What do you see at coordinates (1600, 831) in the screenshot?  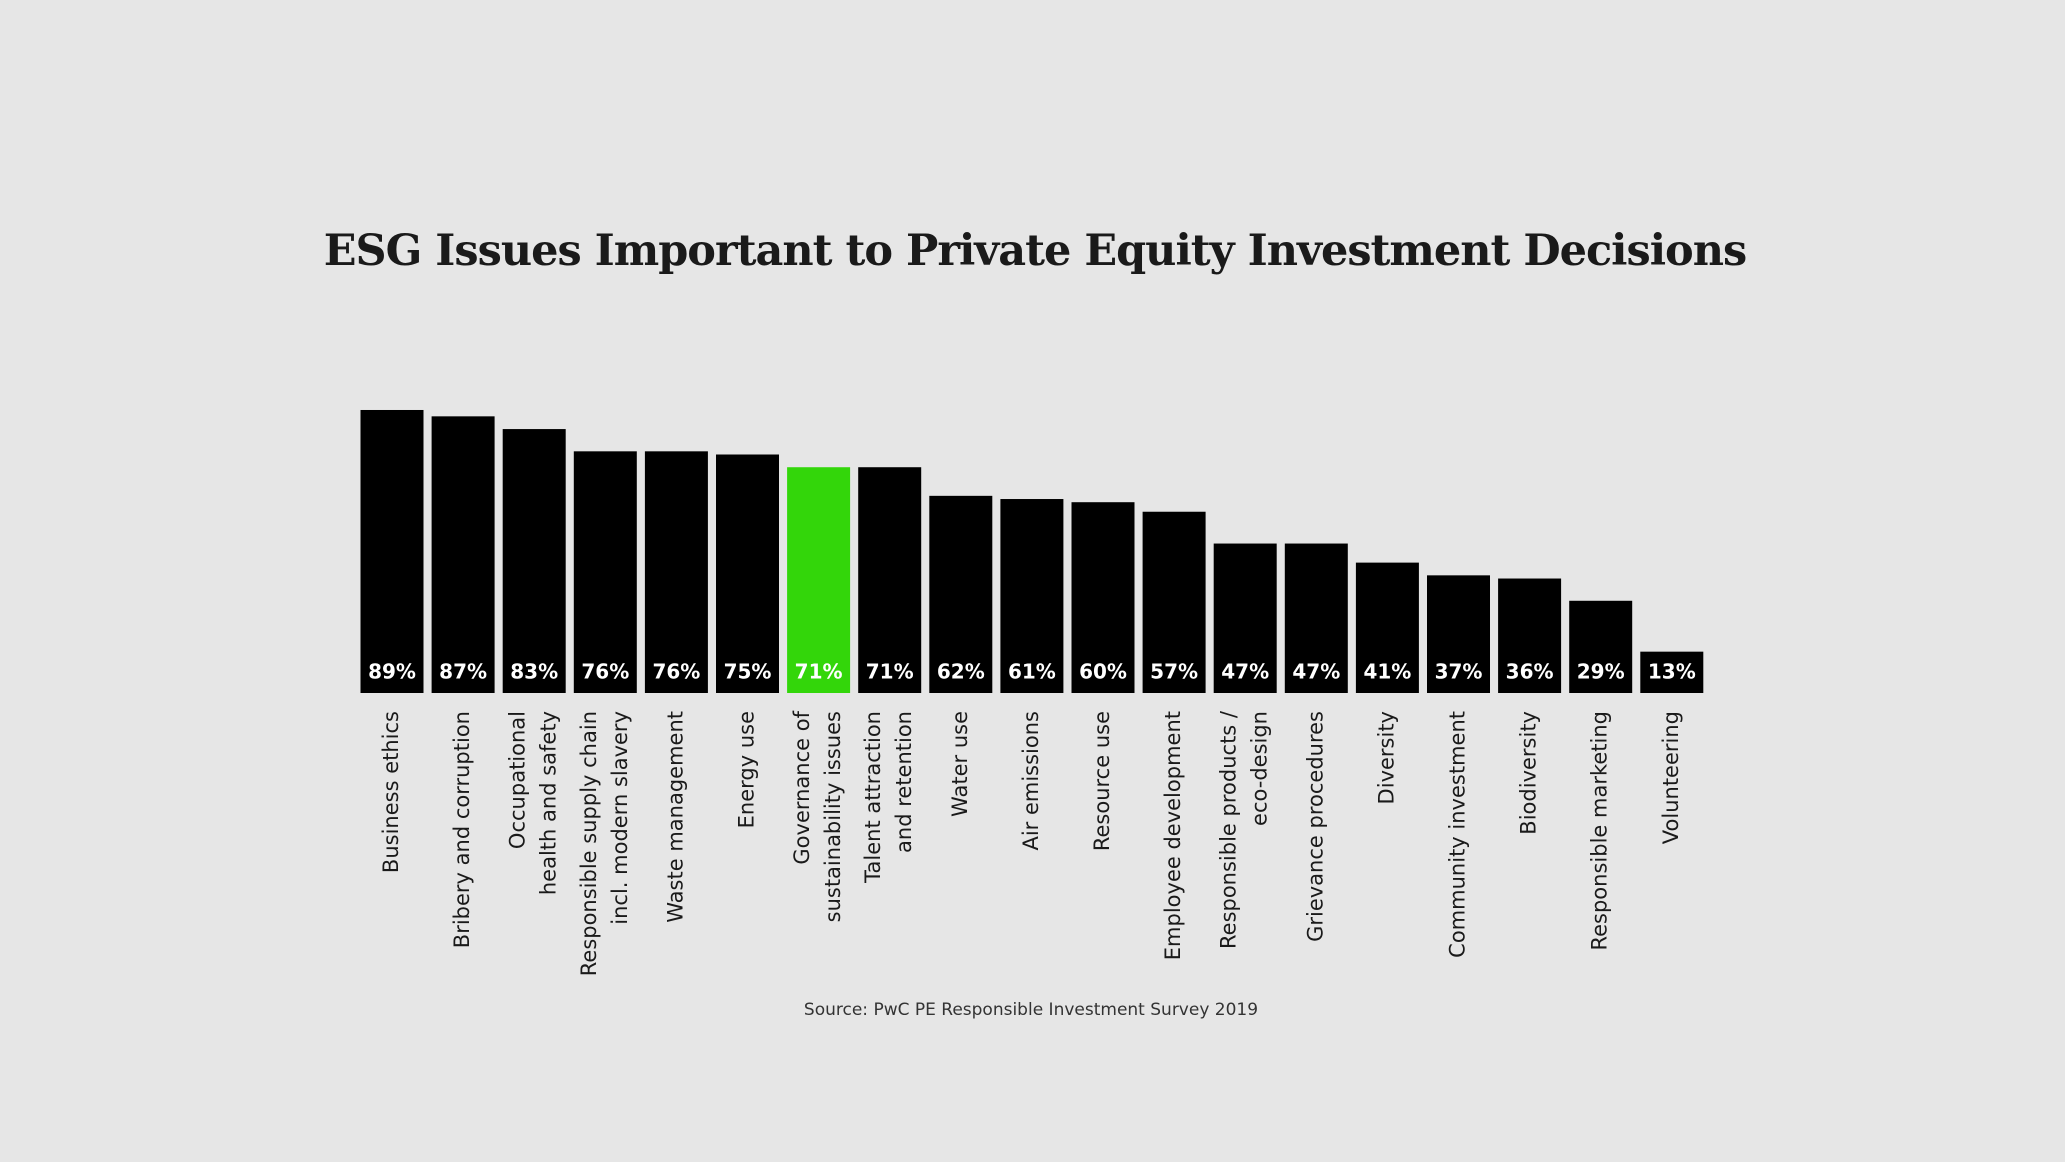 I see `category-label: Responsible marketing` at bounding box center [1600, 831].